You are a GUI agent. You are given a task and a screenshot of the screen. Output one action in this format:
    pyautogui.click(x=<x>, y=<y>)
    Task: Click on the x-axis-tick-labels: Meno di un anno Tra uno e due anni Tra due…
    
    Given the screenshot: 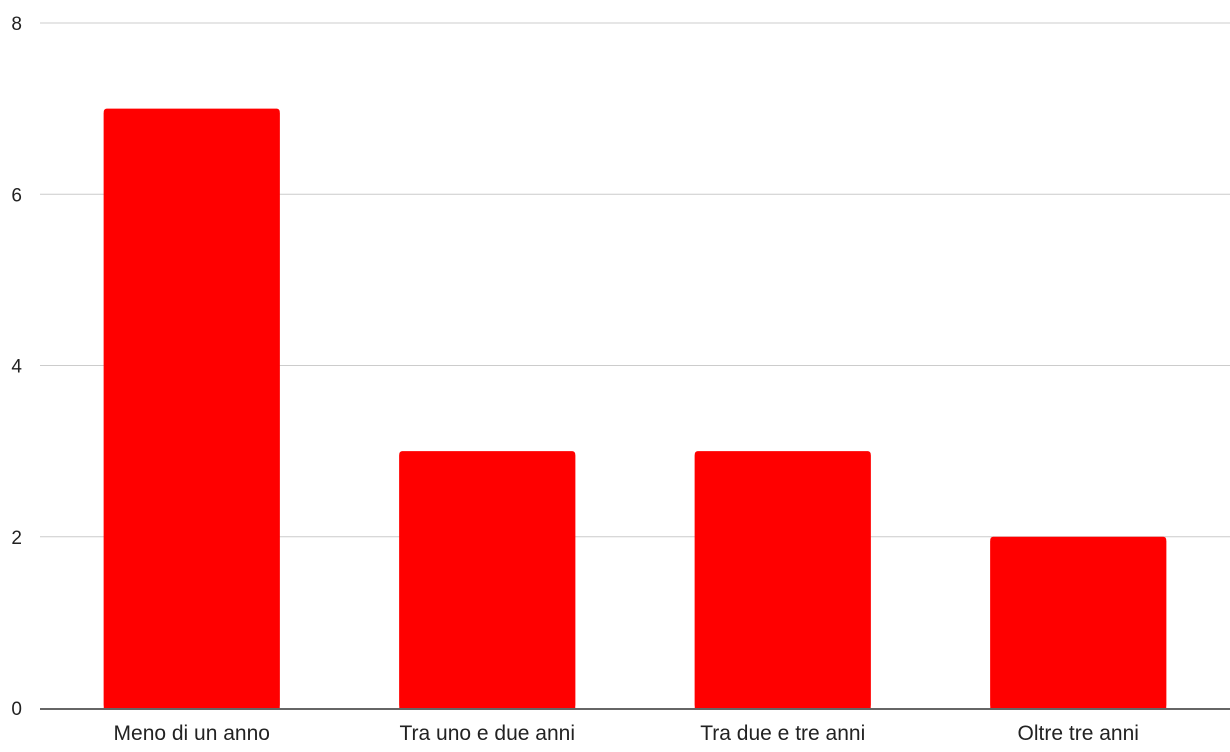 What is the action you would take?
    pyautogui.click(x=626, y=733)
    